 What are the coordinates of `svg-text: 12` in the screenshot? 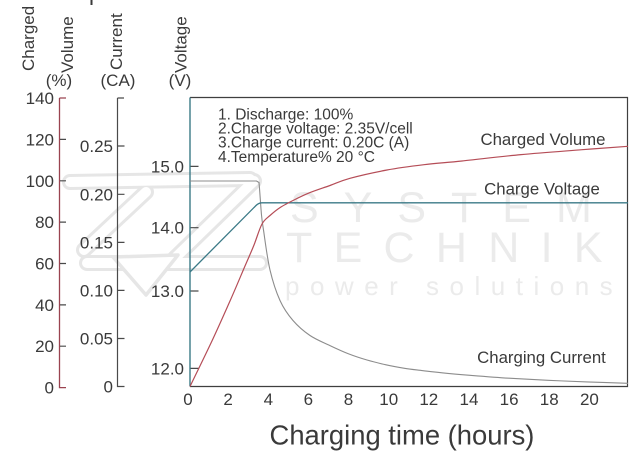 It's located at (428, 399).